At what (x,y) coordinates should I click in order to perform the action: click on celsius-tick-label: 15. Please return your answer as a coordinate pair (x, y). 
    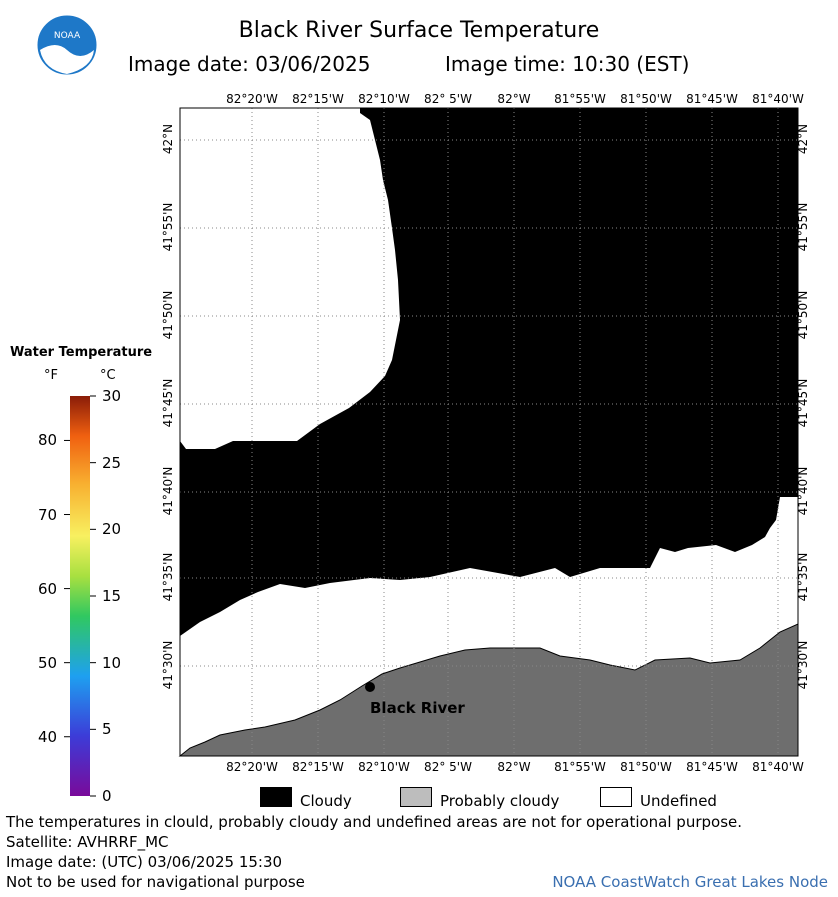
    Looking at the image, I should click on (112, 596).